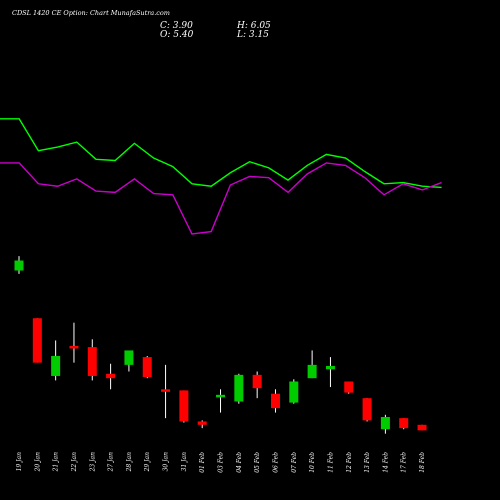 This screenshot has height=500, width=500. I want to click on x-tick-label: 06 Feb, so click(275, 462).